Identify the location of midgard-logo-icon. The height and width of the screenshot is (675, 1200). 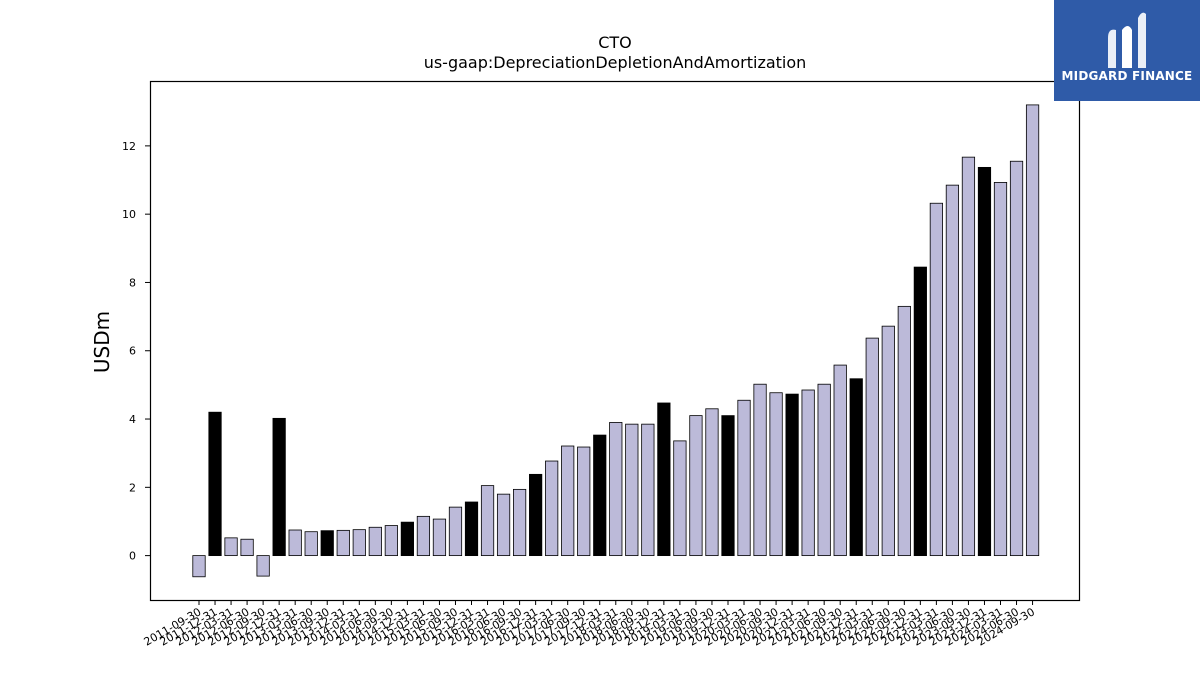
(1127, 40).